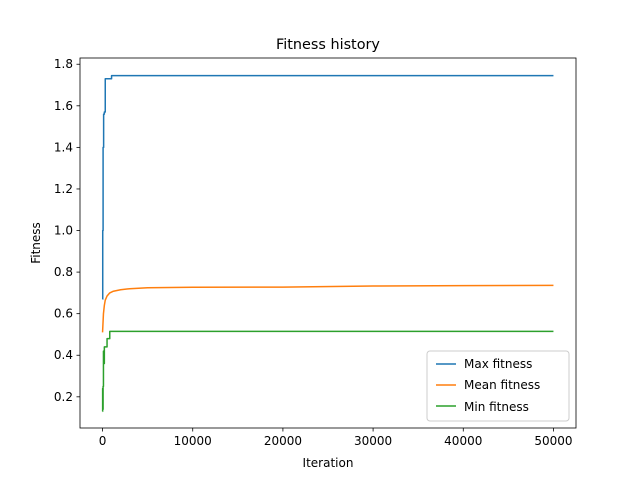  Describe the element at coordinates (63, 397) in the screenshot. I see `y-tick-label-0: 0.2` at that location.